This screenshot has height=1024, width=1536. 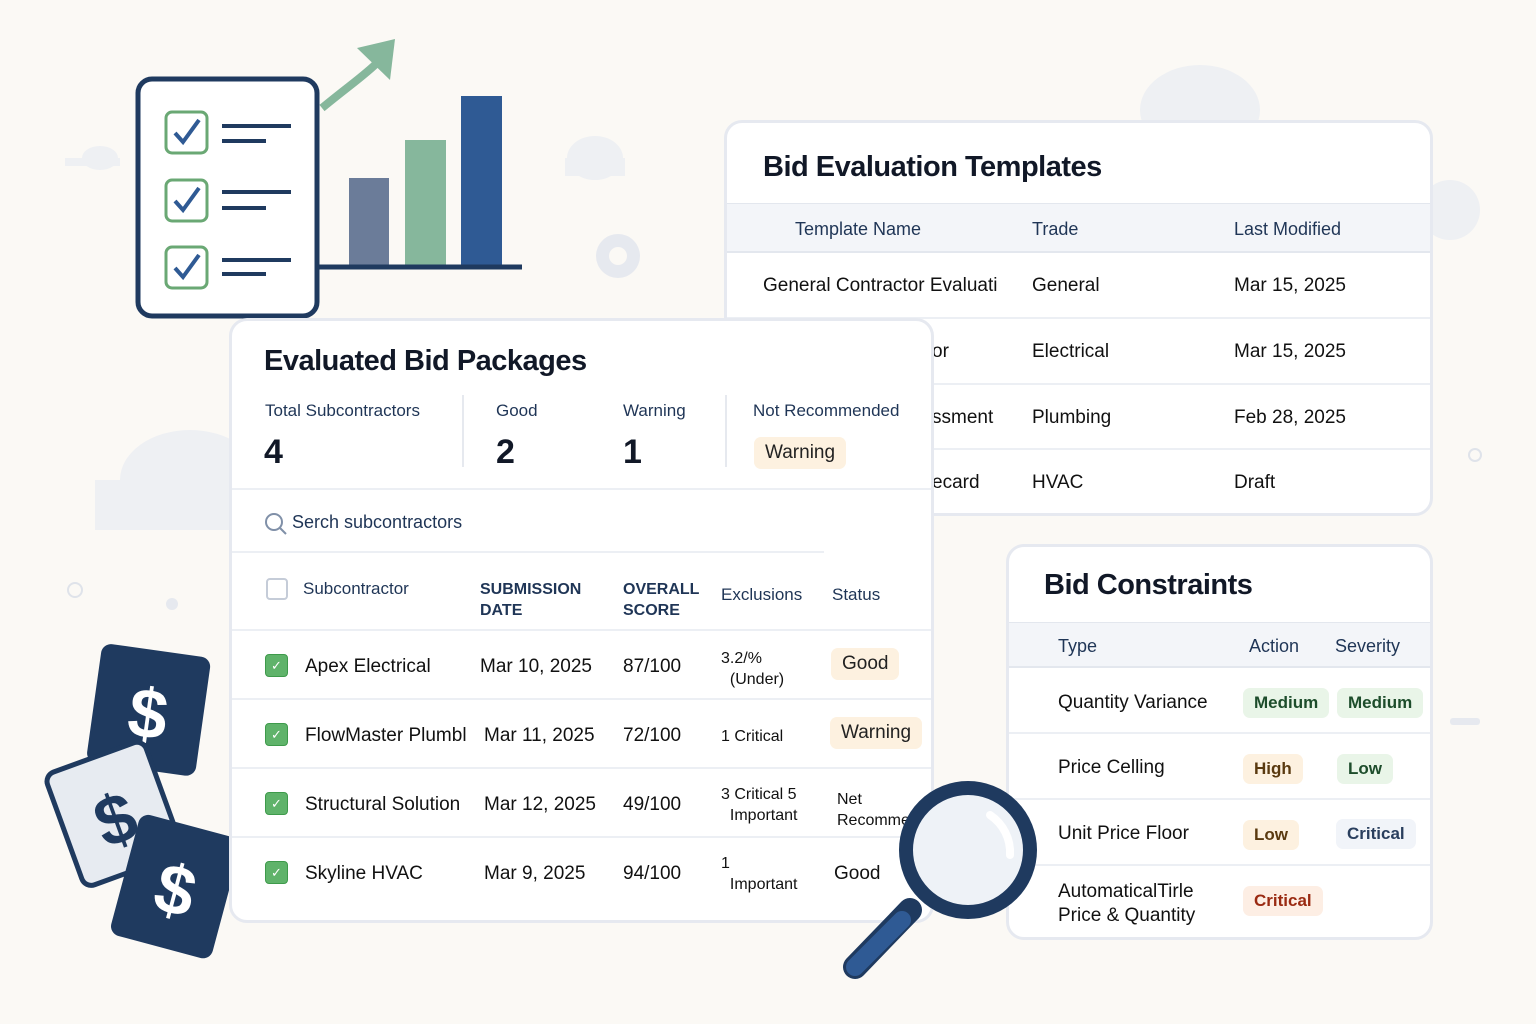 I want to click on template-modified: Feb 28, 2025, so click(x=1290, y=417).